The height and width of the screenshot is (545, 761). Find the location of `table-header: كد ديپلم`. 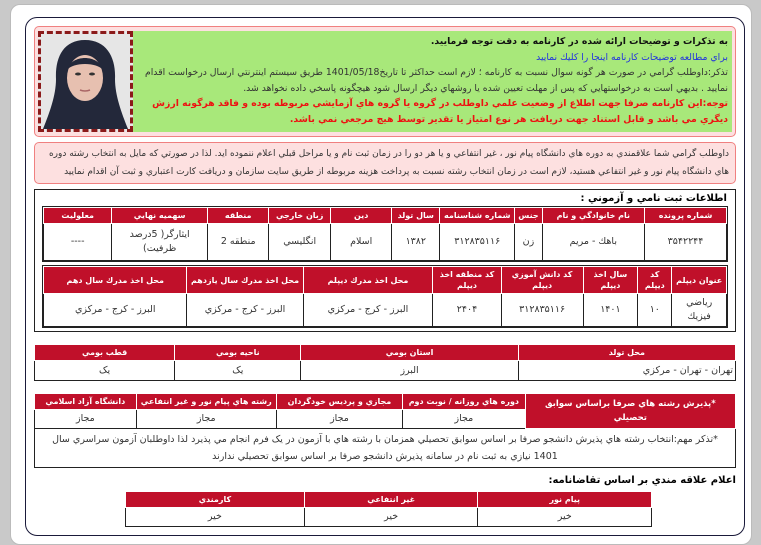

table-header: كد ديپلم is located at coordinates (655, 280).